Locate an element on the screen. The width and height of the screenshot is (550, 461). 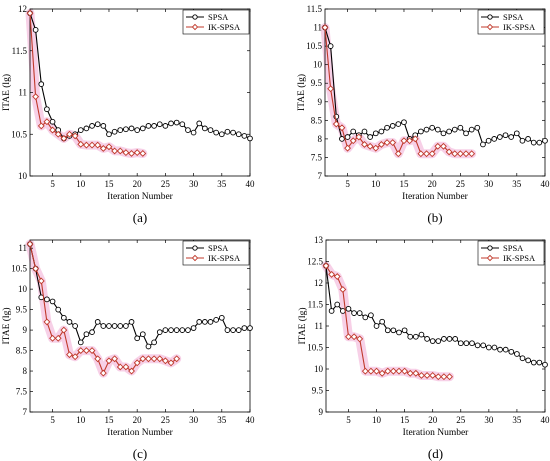
x-tick-label: 40 is located at coordinates (545, 420).